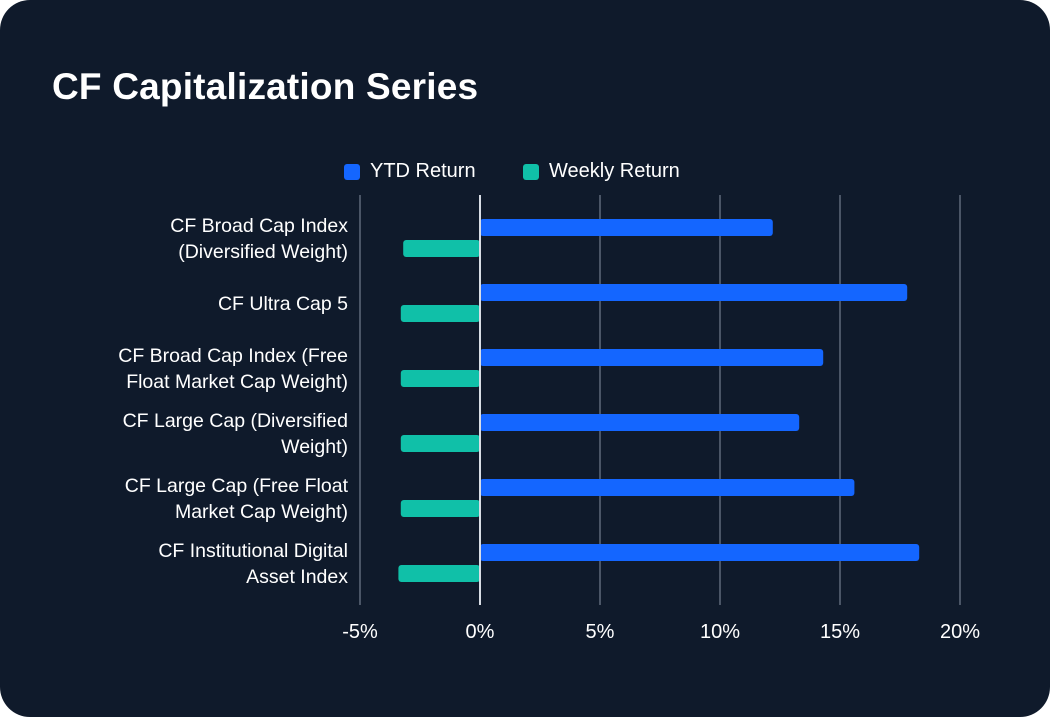 The height and width of the screenshot is (717, 1050). I want to click on category-label-1: CF Ultra Cap 5, so click(283, 304).